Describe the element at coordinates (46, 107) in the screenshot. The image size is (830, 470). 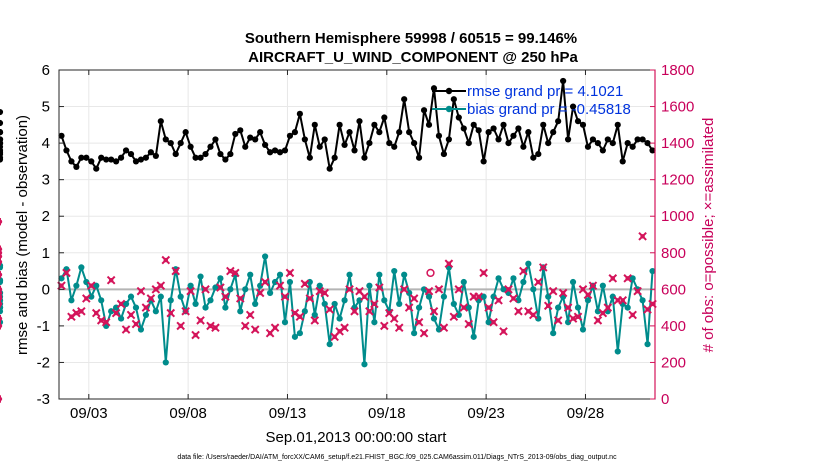
I see `y-tick-label: 5` at that location.